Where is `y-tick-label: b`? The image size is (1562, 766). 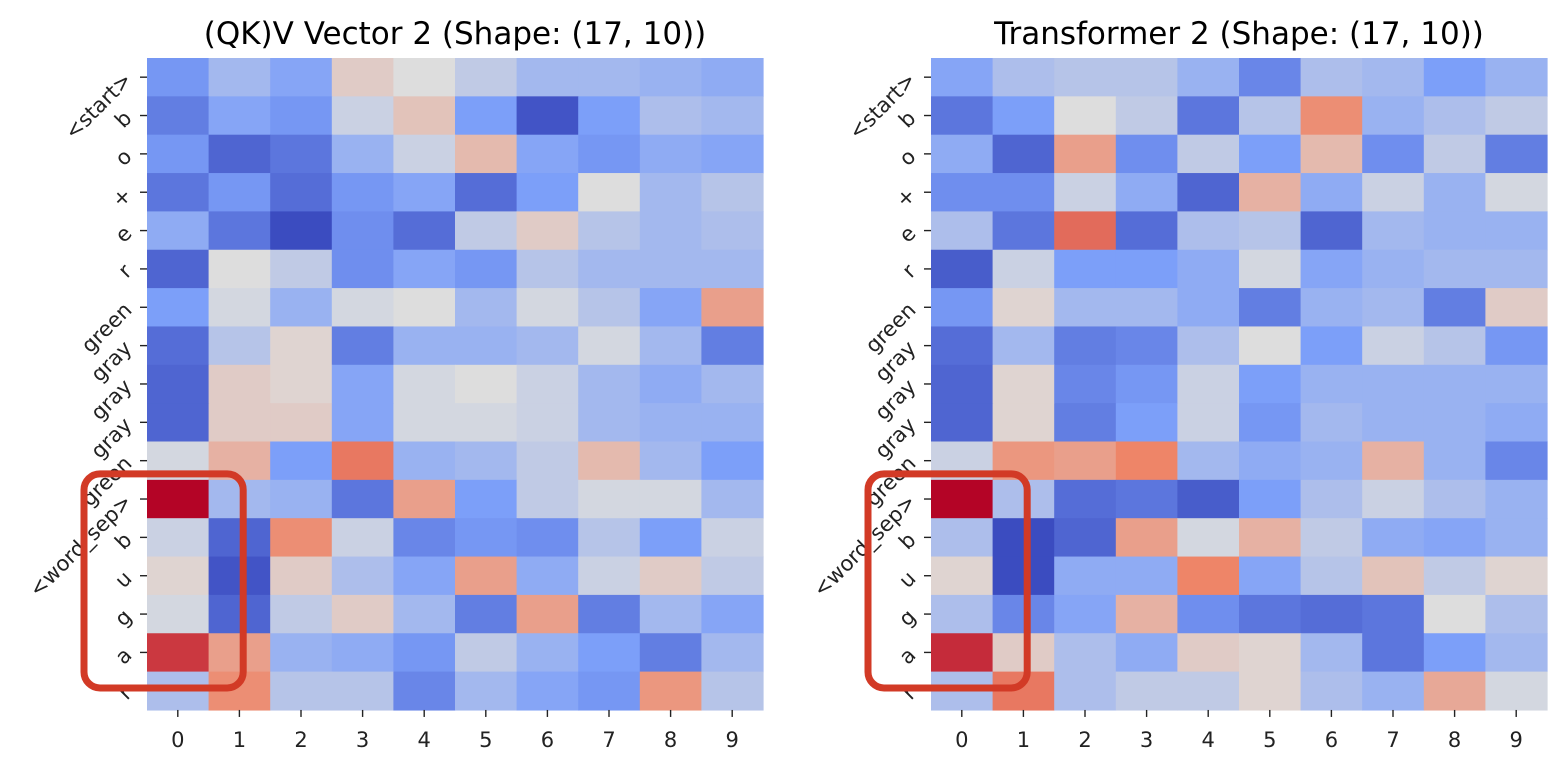 y-tick-label: b is located at coordinates (123, 541).